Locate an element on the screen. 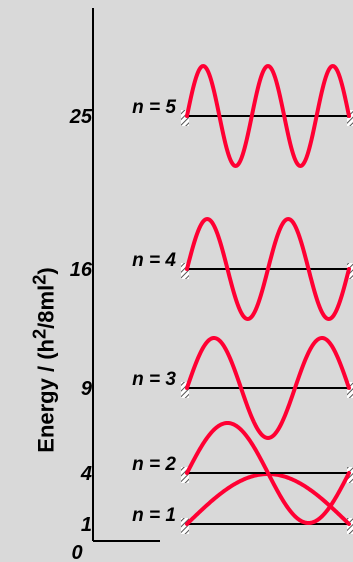 This screenshot has height=562, width=353. energy-value-label-5: 25 is located at coordinates (81, 117).